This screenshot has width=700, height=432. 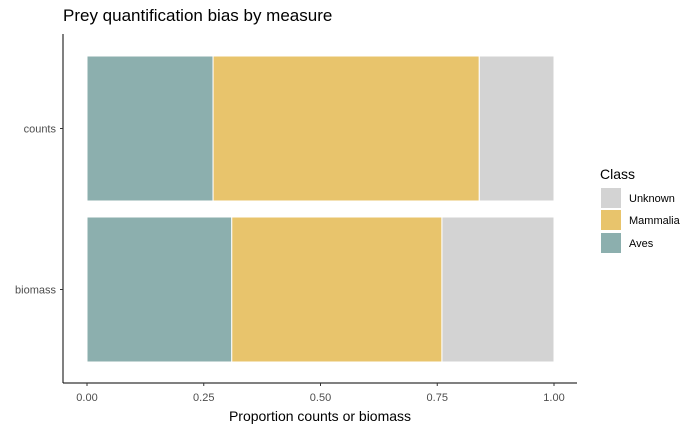 What do you see at coordinates (39, 210) in the screenshot?
I see `y-ticks: counts biomass` at bounding box center [39, 210].